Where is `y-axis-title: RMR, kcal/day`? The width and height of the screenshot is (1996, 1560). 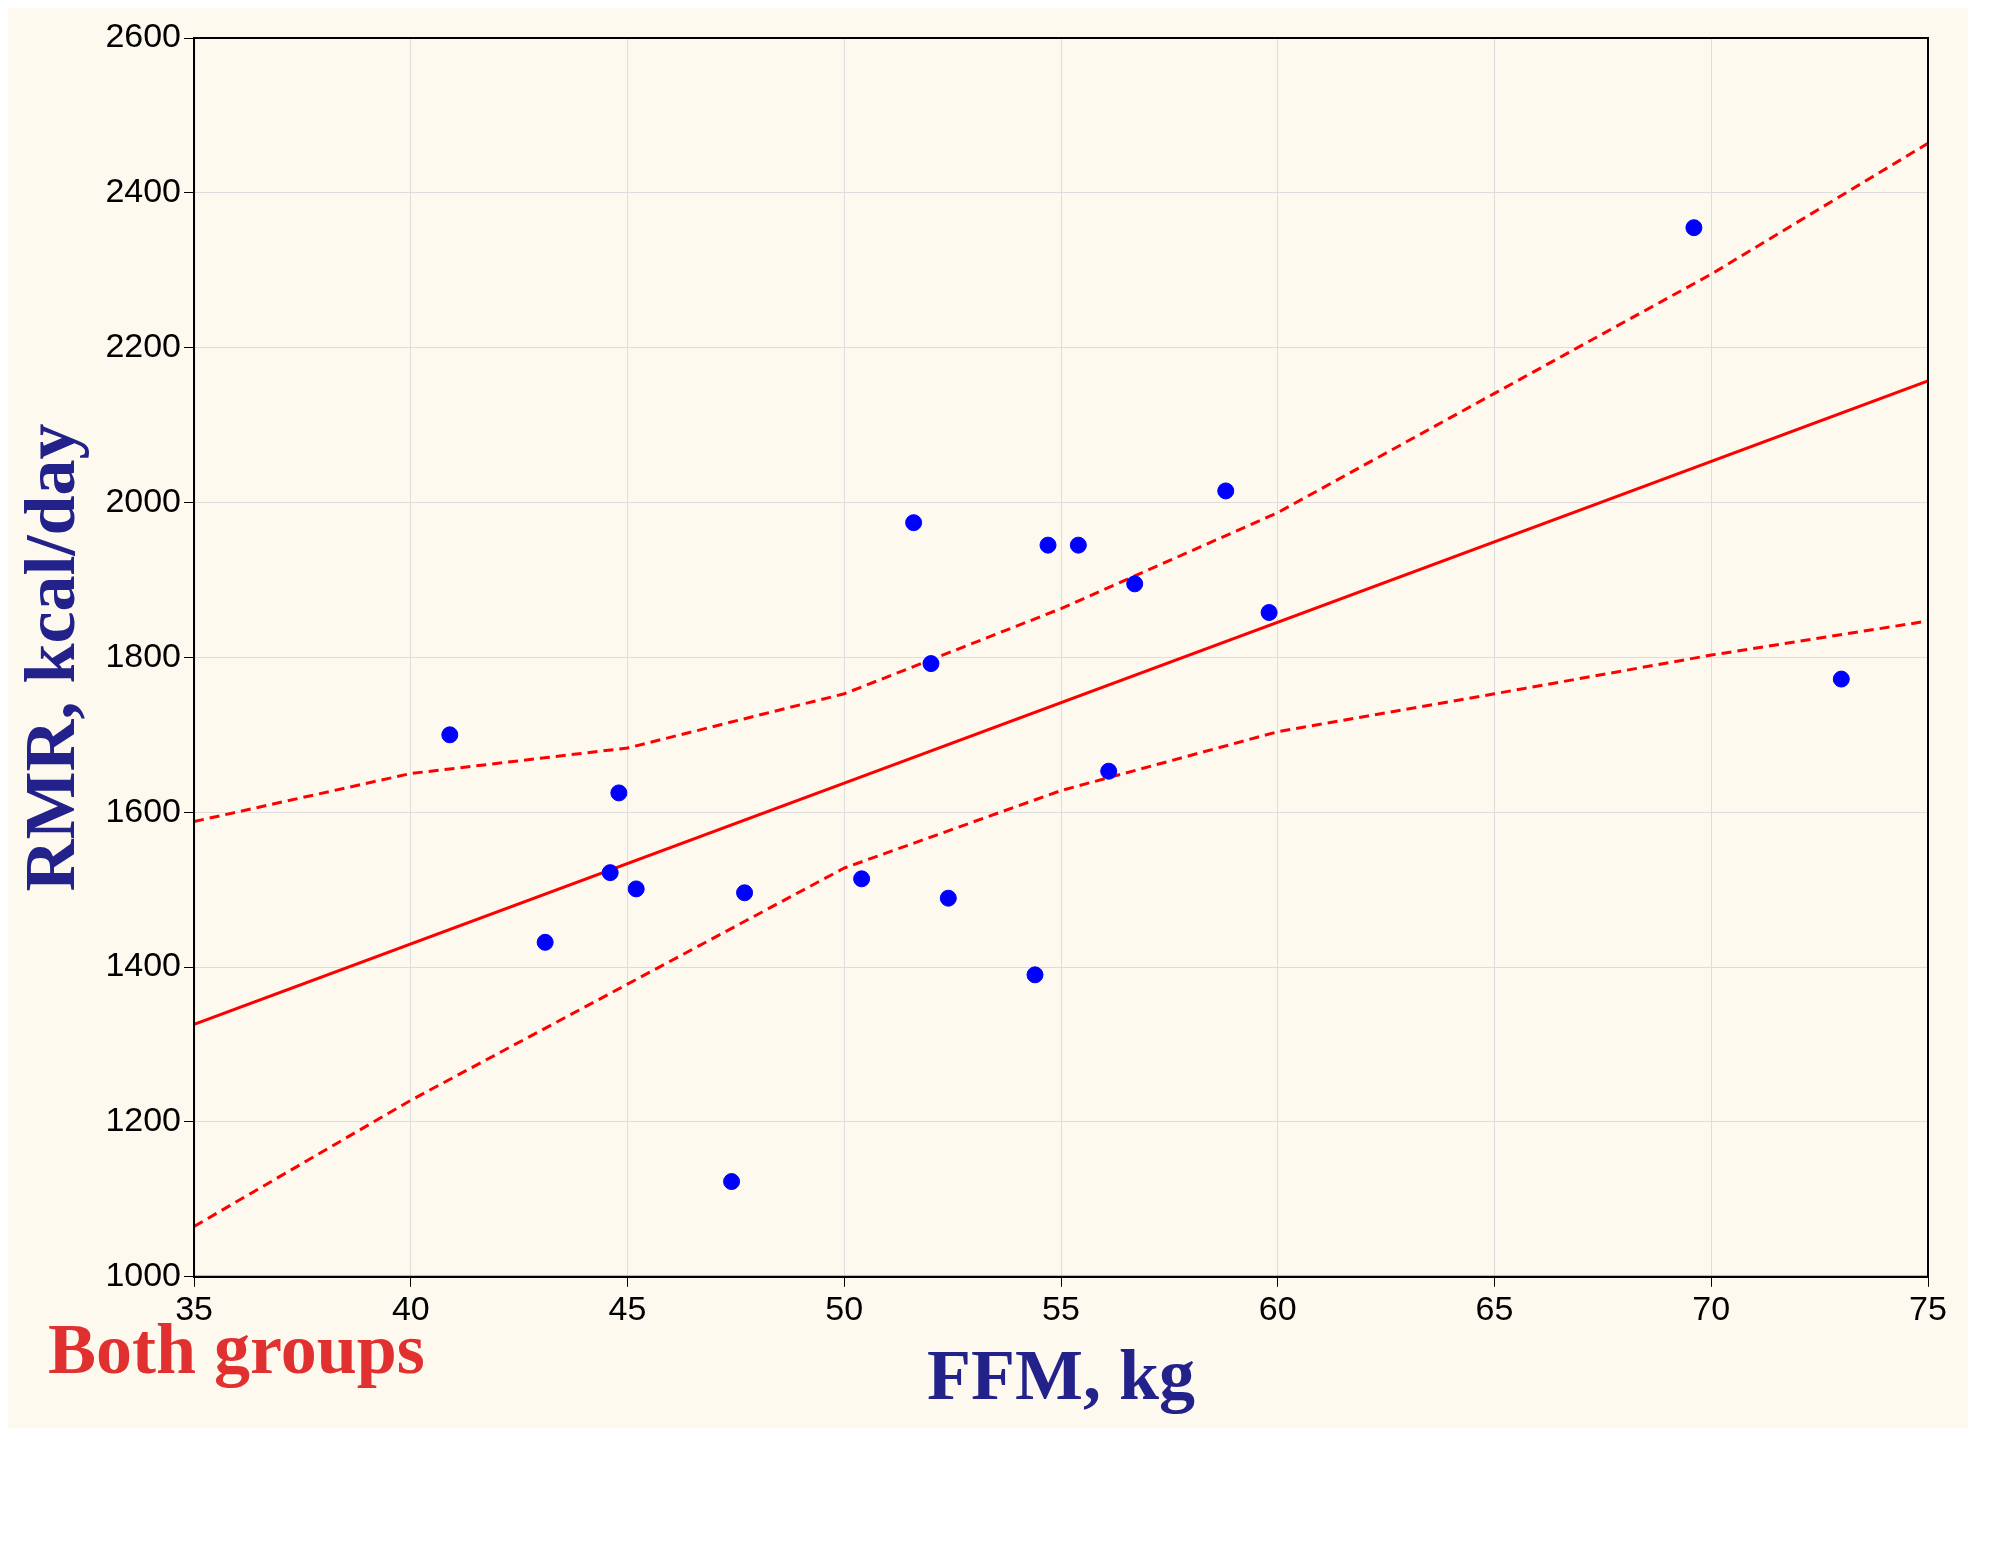
y-axis-title: RMR, kcal/day is located at coordinates (49, 657).